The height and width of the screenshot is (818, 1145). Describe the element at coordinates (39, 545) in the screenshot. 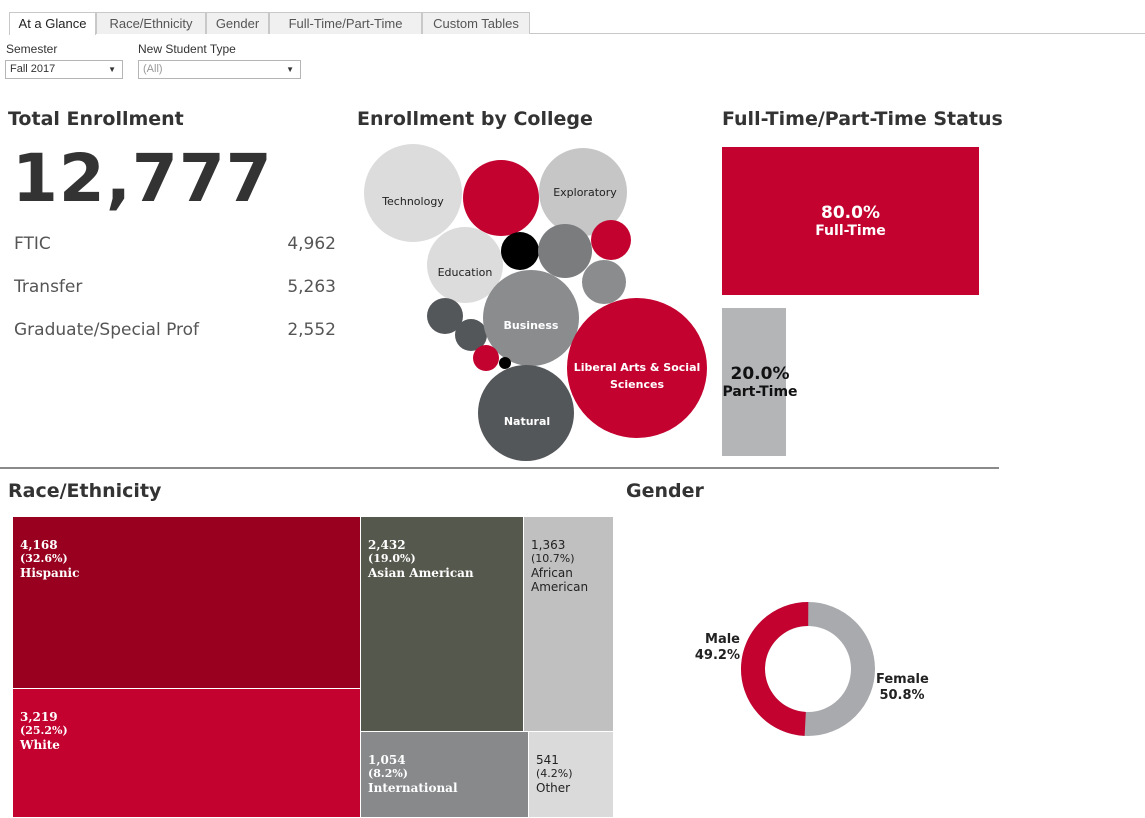

I see `treemap-count: 4,168` at that location.